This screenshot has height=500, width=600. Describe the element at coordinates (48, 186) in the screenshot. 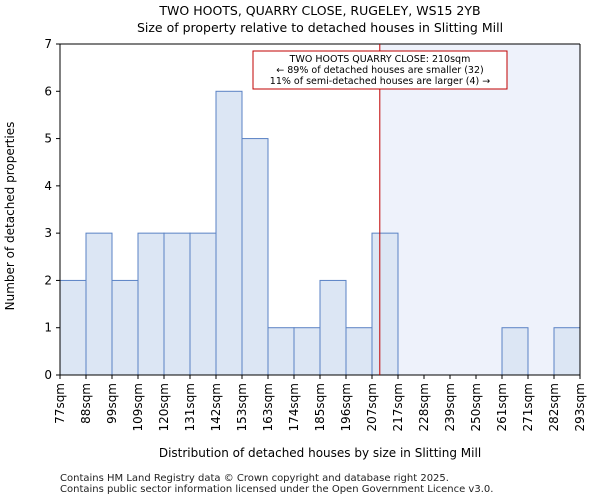

I see `y-tick-label: 4` at that location.